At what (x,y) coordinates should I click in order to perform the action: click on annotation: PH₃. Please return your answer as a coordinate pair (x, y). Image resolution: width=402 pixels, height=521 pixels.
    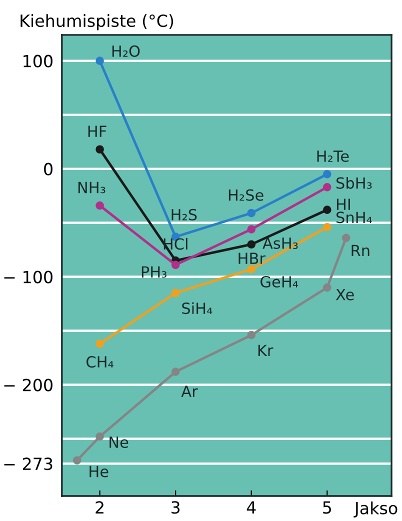
    Looking at the image, I should click on (154, 272).